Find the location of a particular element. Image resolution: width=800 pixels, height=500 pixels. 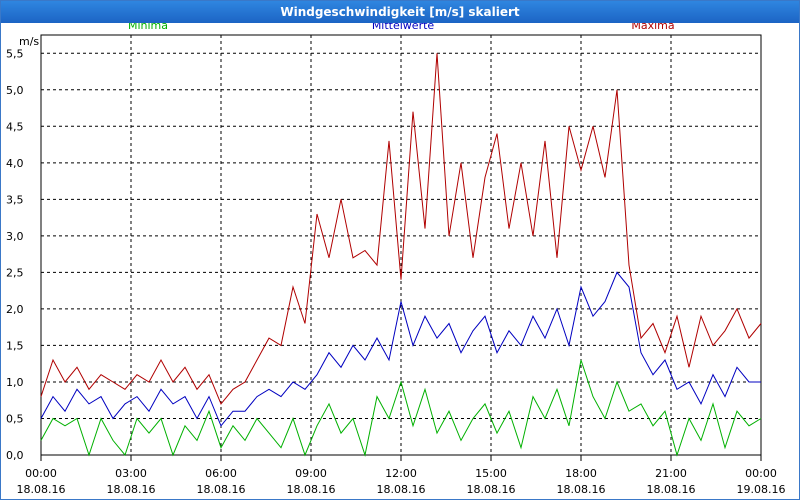

y-axis-unit-label: m/s is located at coordinates (29, 41).